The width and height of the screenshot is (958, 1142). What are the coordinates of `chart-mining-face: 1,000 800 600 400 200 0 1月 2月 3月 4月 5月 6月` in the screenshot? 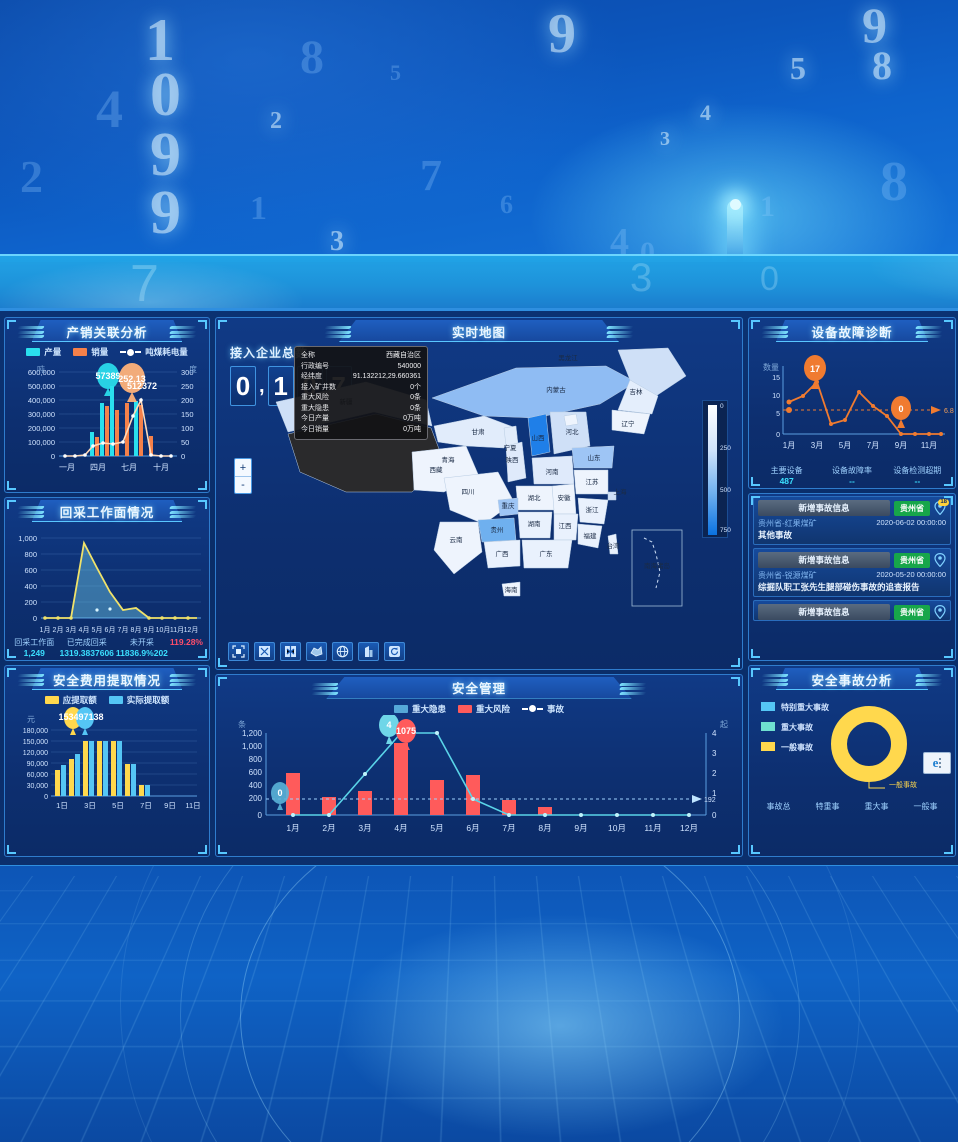 It's located at (107, 581).